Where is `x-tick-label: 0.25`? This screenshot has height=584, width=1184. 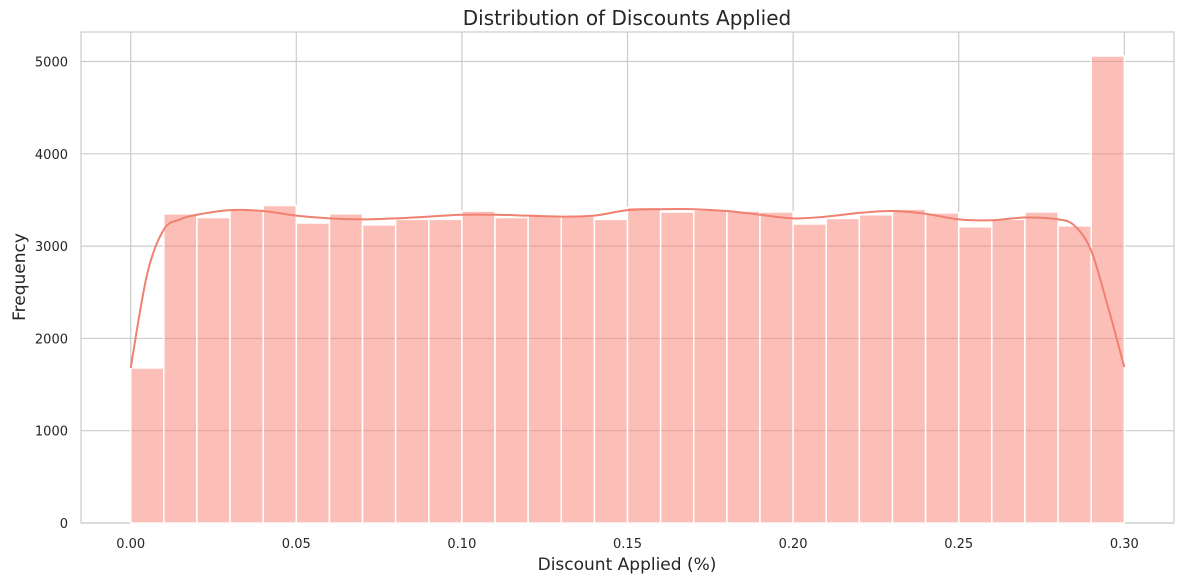 x-tick-label: 0.25 is located at coordinates (958, 544).